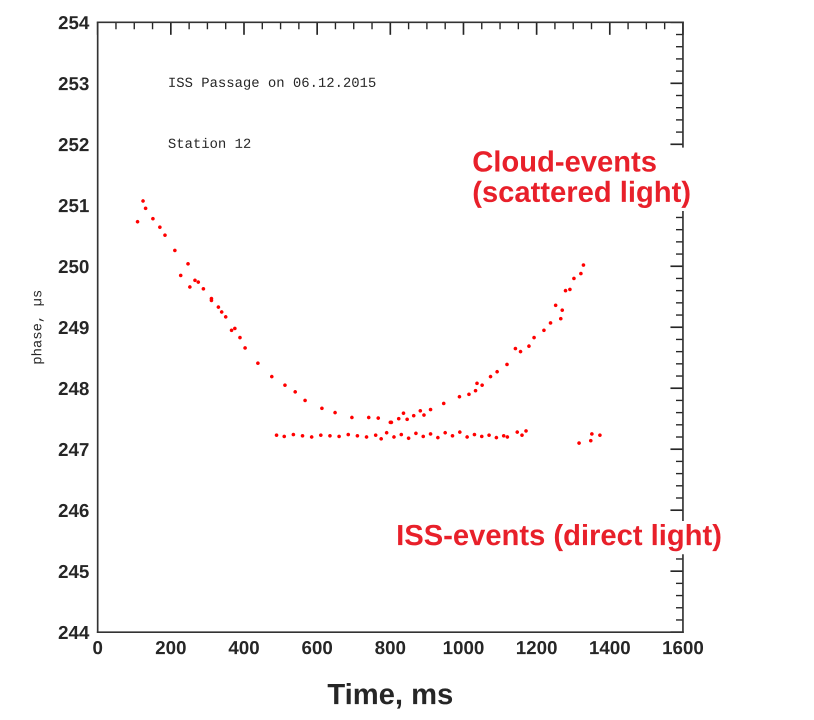 The image size is (814, 720). I want to click on y-tick-label: 248, so click(73, 389).